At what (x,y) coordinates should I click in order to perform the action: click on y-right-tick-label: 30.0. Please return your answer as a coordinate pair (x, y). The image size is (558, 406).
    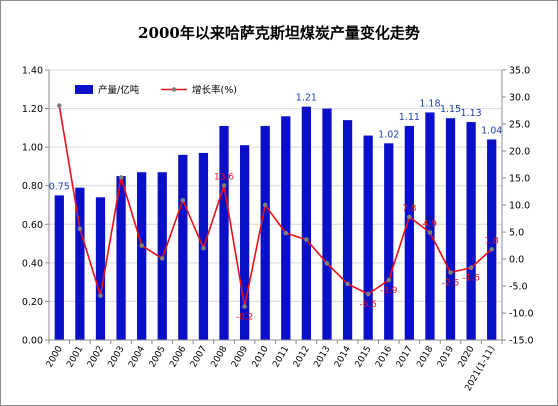
    Looking at the image, I should click on (519, 98).